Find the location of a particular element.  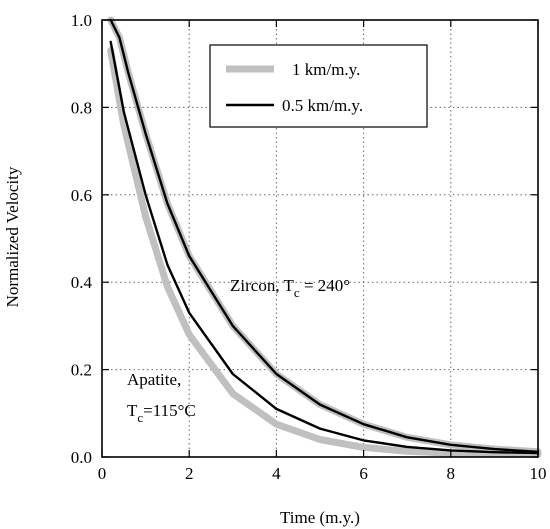

y-axis-title: Normalized Velocity is located at coordinates (12, 236).